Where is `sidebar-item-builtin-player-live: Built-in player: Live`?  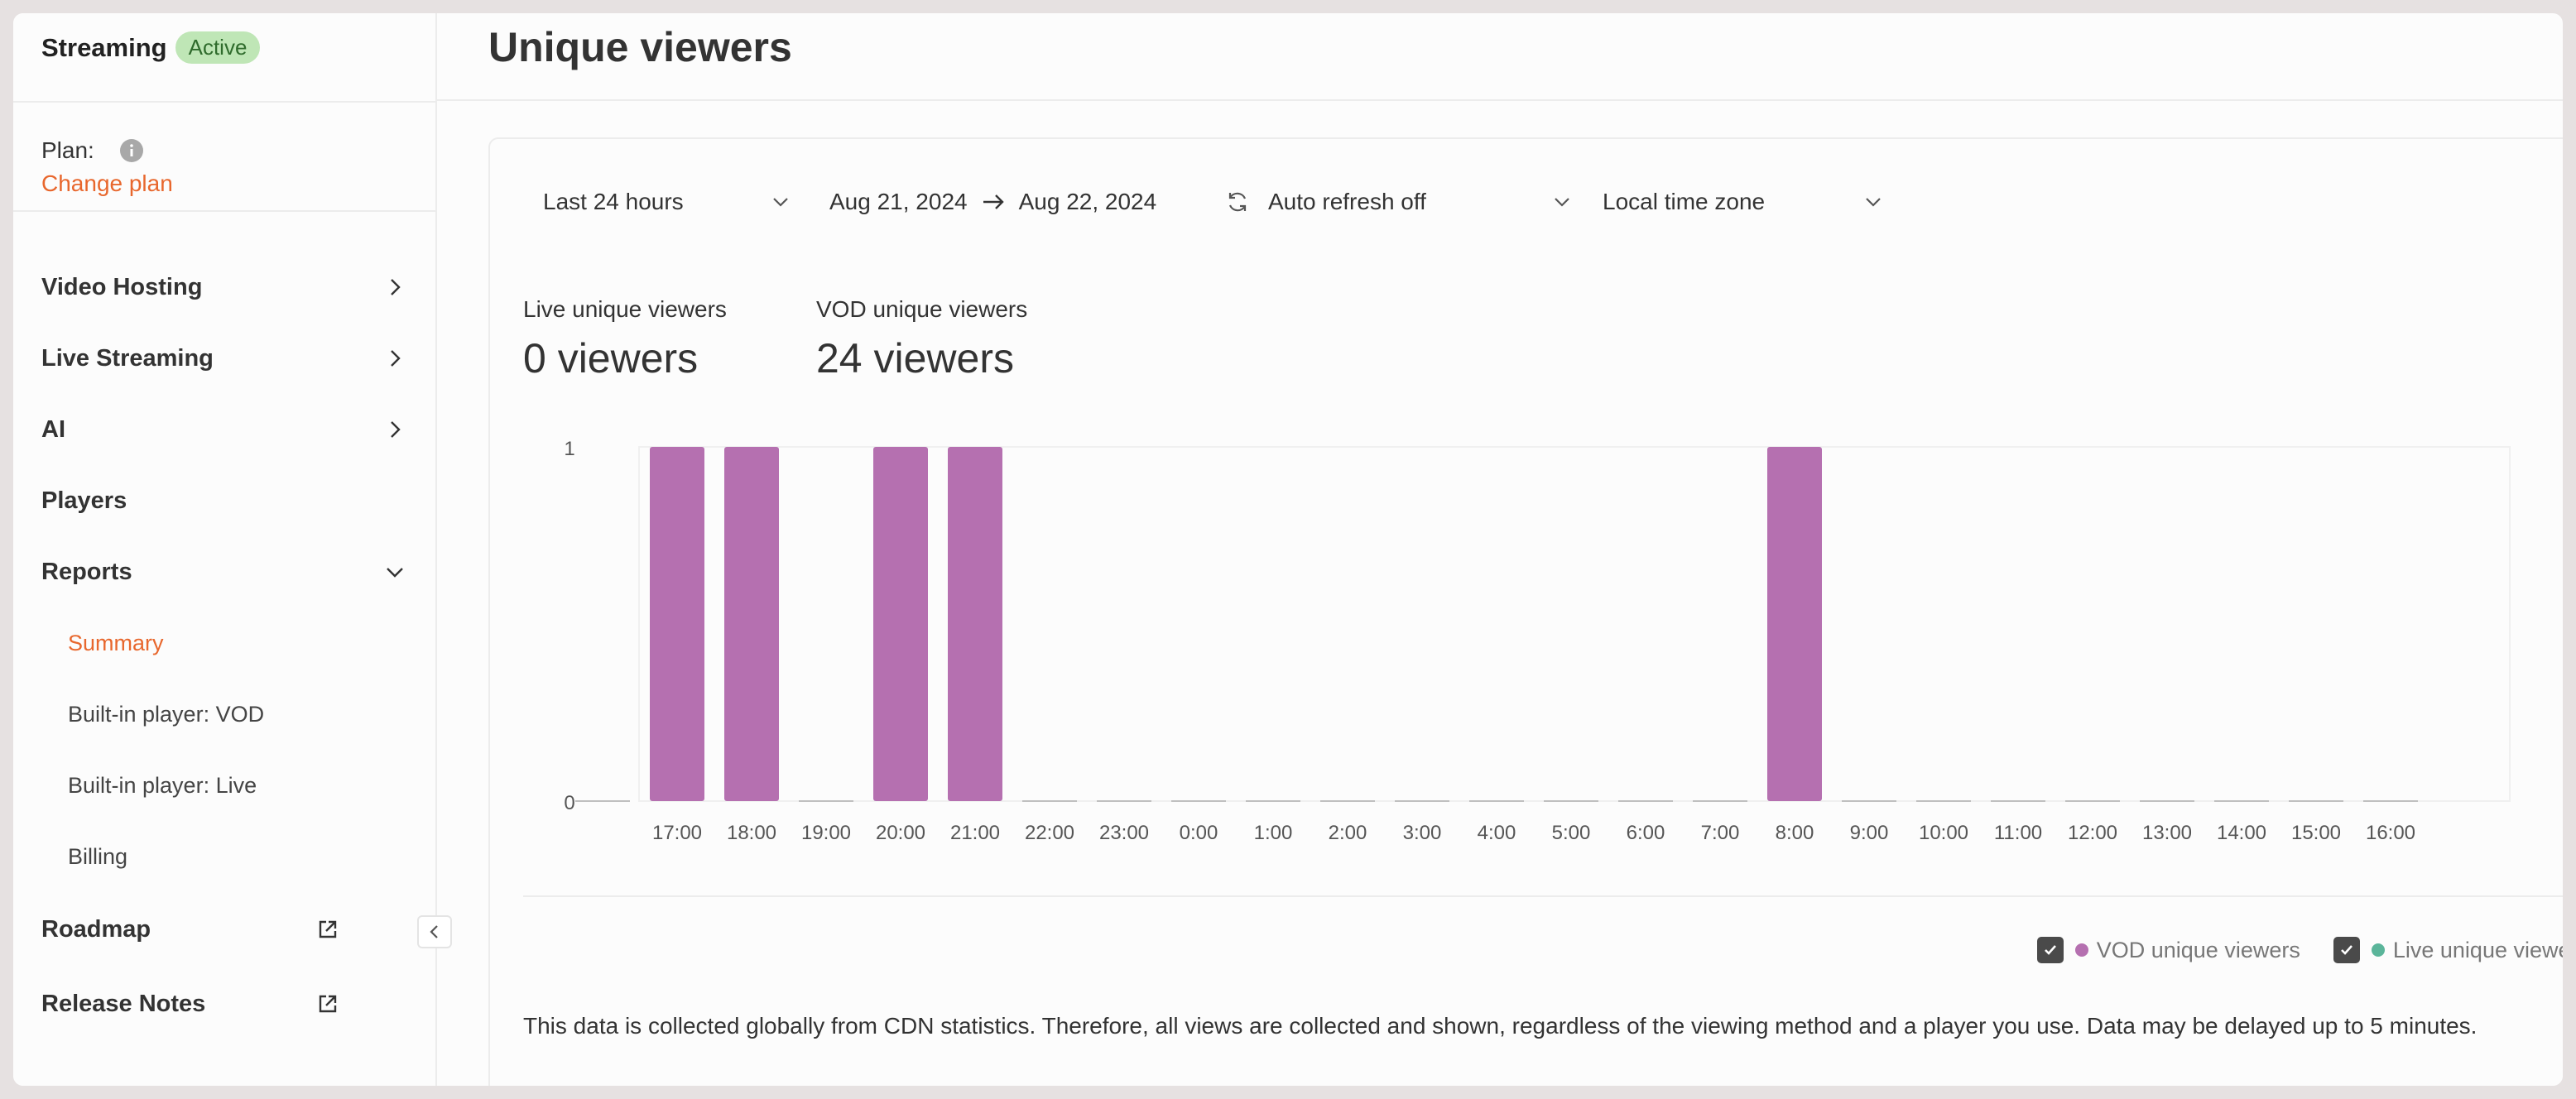 sidebar-item-builtin-player-live: Built-in player: Live is located at coordinates (233, 785).